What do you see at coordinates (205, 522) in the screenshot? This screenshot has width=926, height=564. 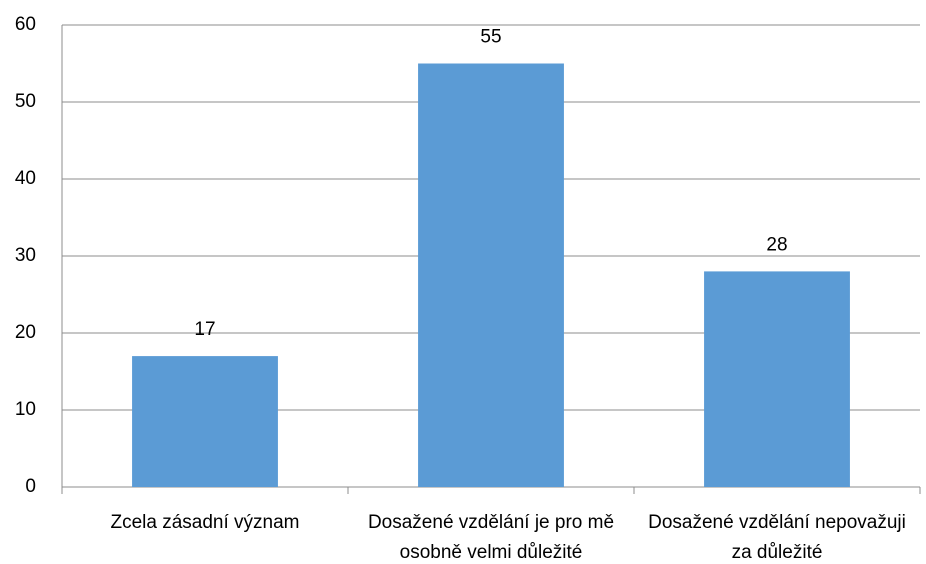 I see `x-tick-label: Zcela zásadní význam` at bounding box center [205, 522].